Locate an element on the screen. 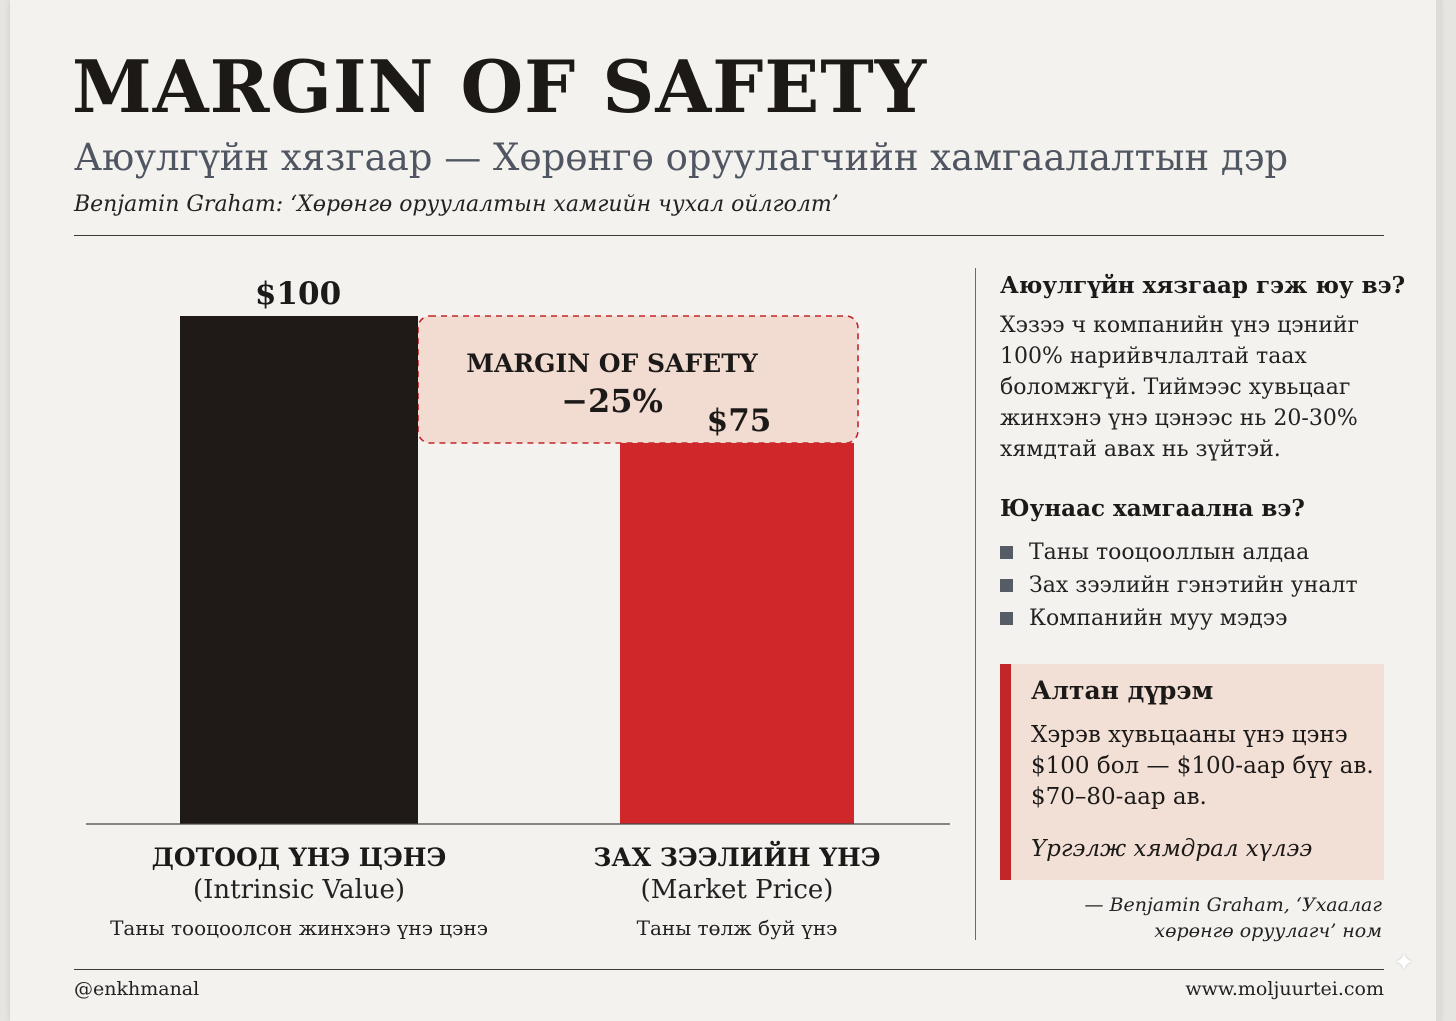 This screenshot has height=1021, width=1456. sparkle-icon: ✦ is located at coordinates (1404, 963).